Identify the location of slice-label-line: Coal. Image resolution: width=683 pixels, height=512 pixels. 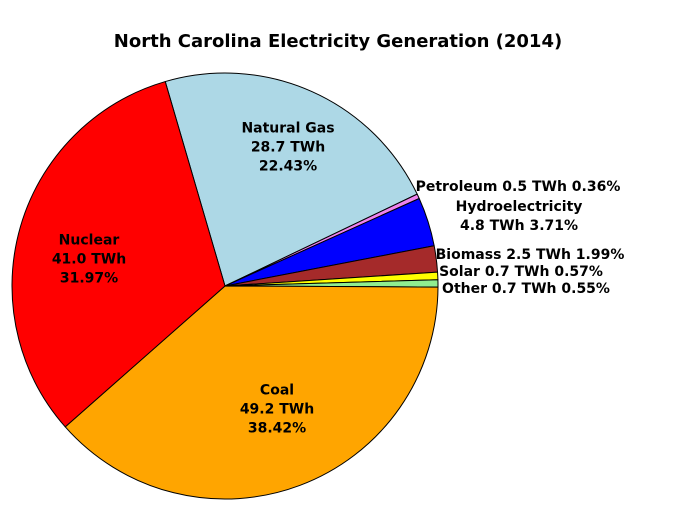
(277, 390).